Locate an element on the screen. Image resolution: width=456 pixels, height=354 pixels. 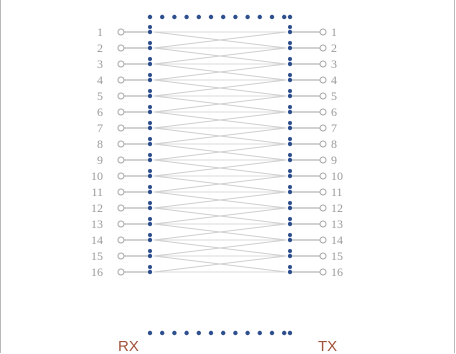
right-pin-number: 11 is located at coordinates (337, 192).